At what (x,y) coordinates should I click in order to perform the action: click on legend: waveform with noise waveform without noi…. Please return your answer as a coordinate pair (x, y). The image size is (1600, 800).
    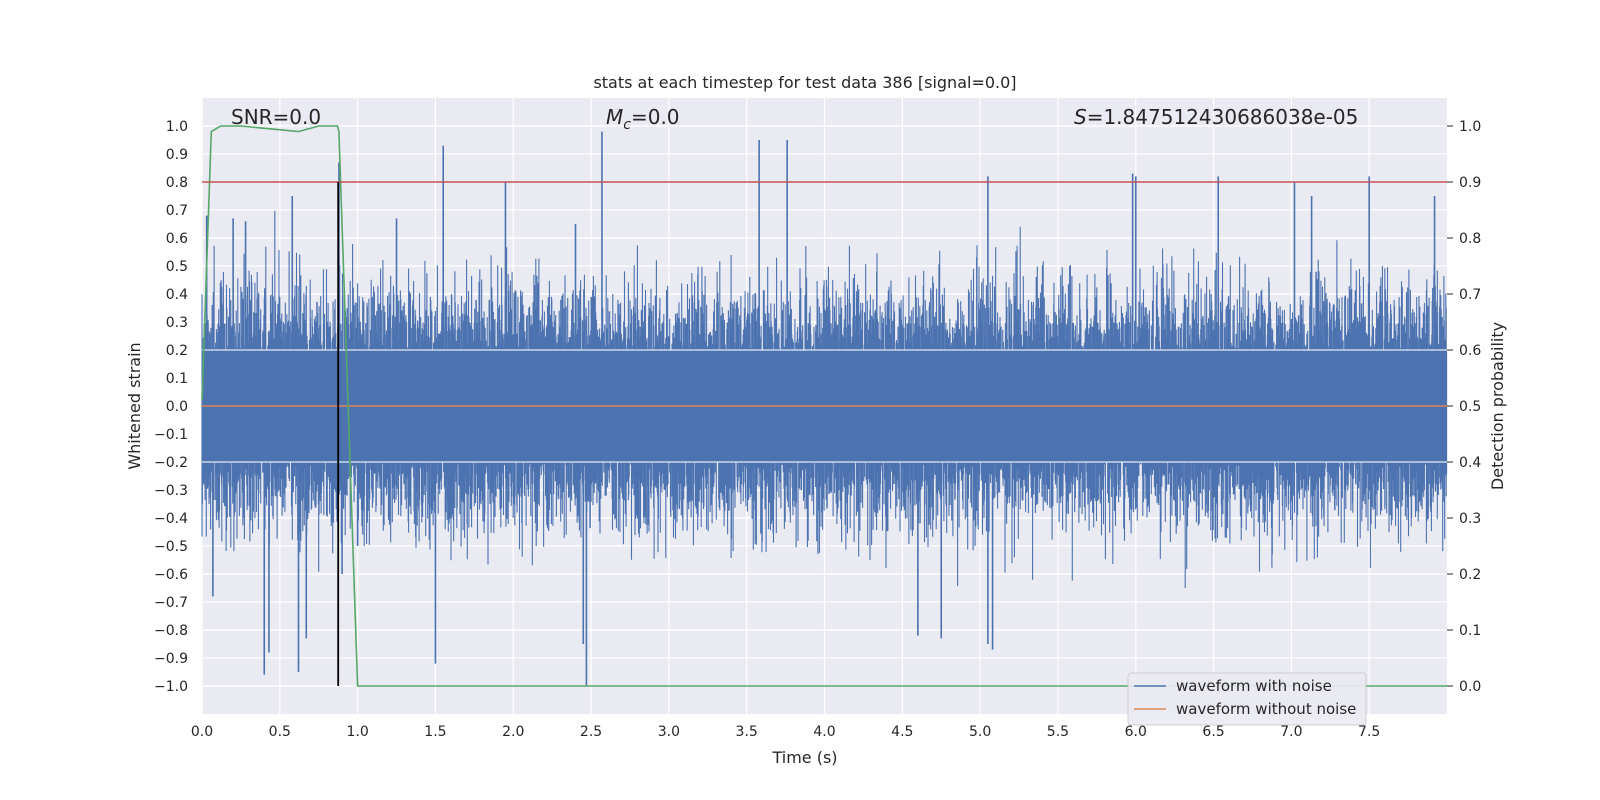
    Looking at the image, I should click on (1247, 699).